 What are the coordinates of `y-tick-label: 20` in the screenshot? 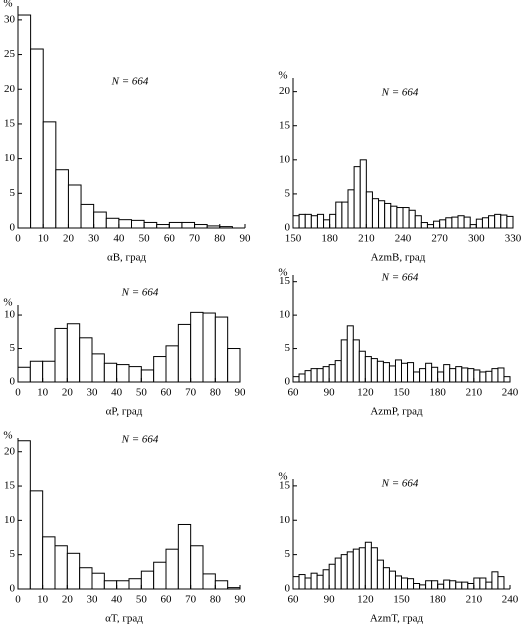 It's located at (285, 91).